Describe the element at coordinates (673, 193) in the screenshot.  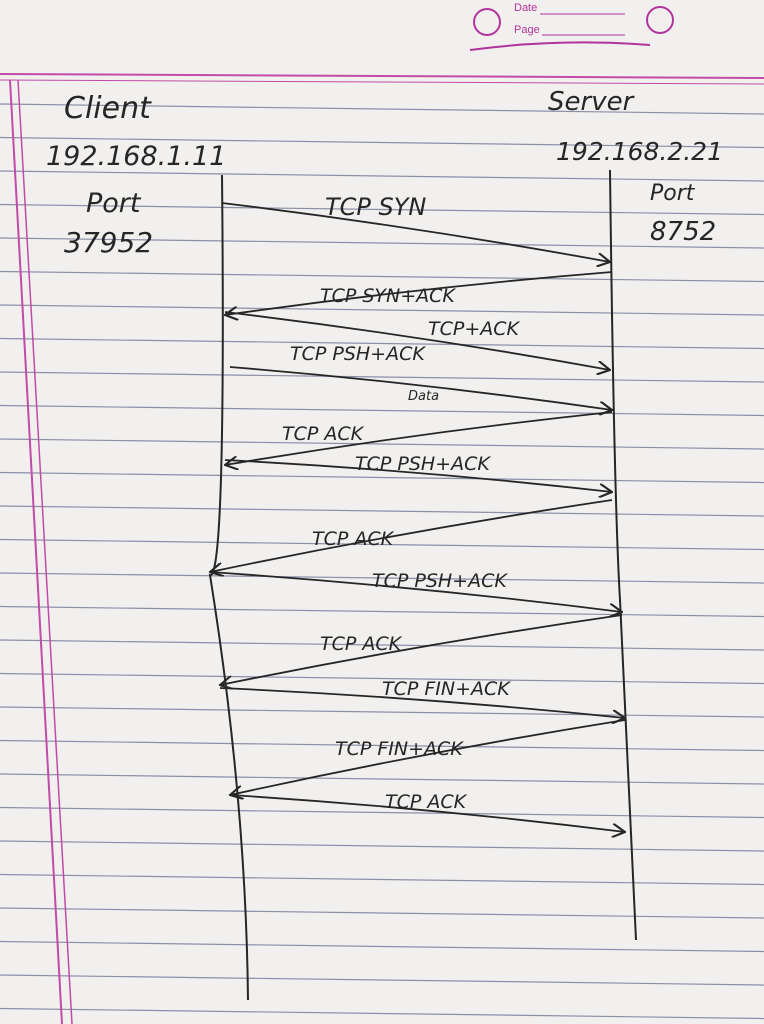
I see `server-port-label: Port` at that location.